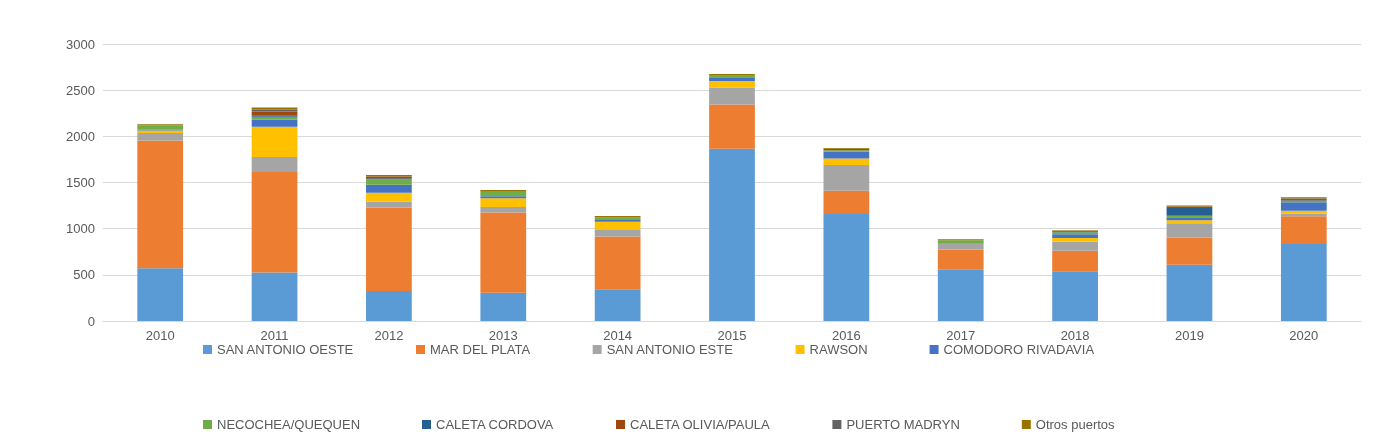 Image resolution: width=1381 pixels, height=448 pixels. What do you see at coordinates (80, 182) in the screenshot?
I see `y-tick-label: 1500` at bounding box center [80, 182].